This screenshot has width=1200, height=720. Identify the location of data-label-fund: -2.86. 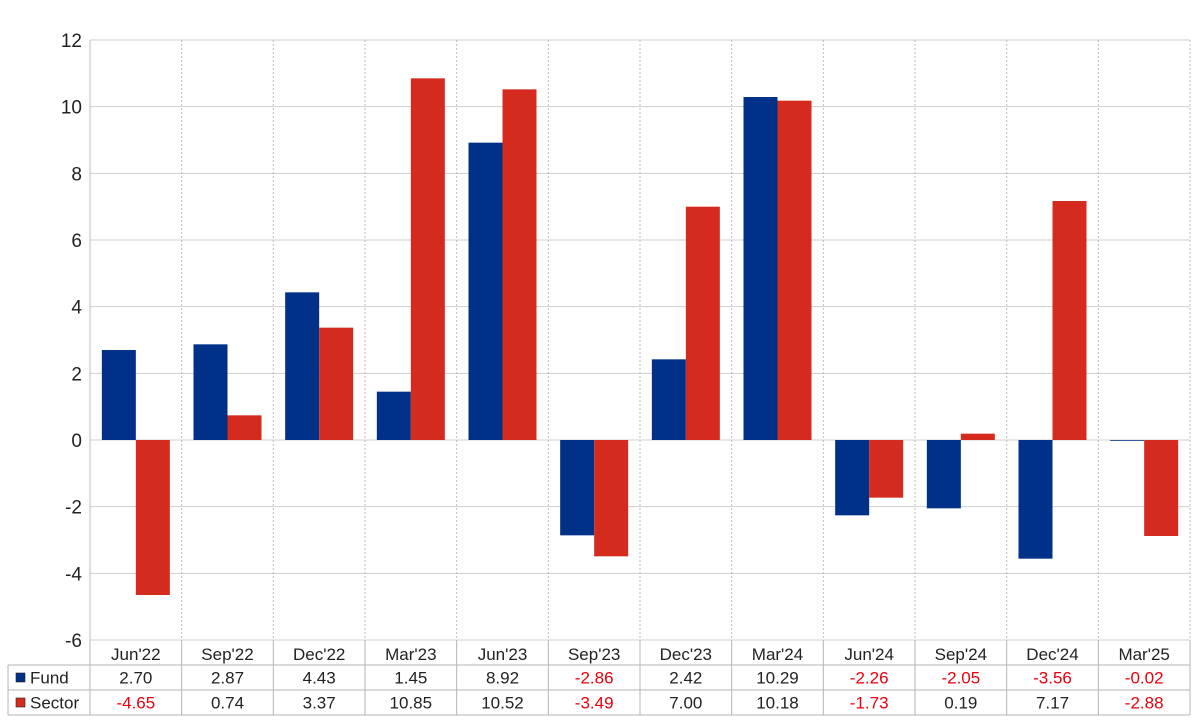
(594, 678).